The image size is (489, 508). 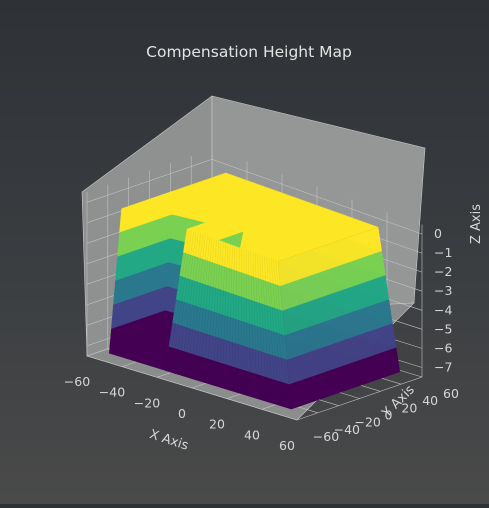 What do you see at coordinates (438, 233) in the screenshot?
I see `z-tick-label: 0` at bounding box center [438, 233].